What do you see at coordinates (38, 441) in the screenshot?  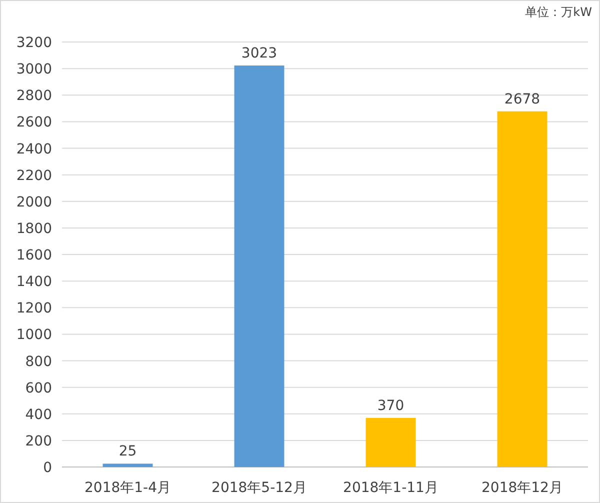 I see `y-tick-label: 200` at bounding box center [38, 441].